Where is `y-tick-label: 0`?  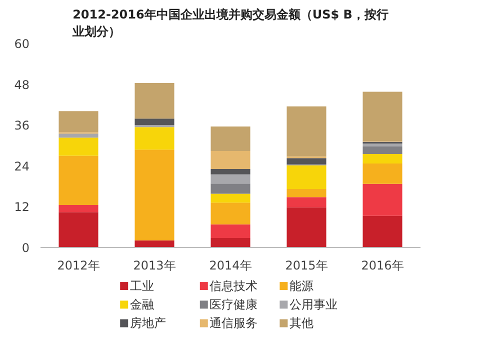 y-tick-label: 0 is located at coordinates (26, 248).